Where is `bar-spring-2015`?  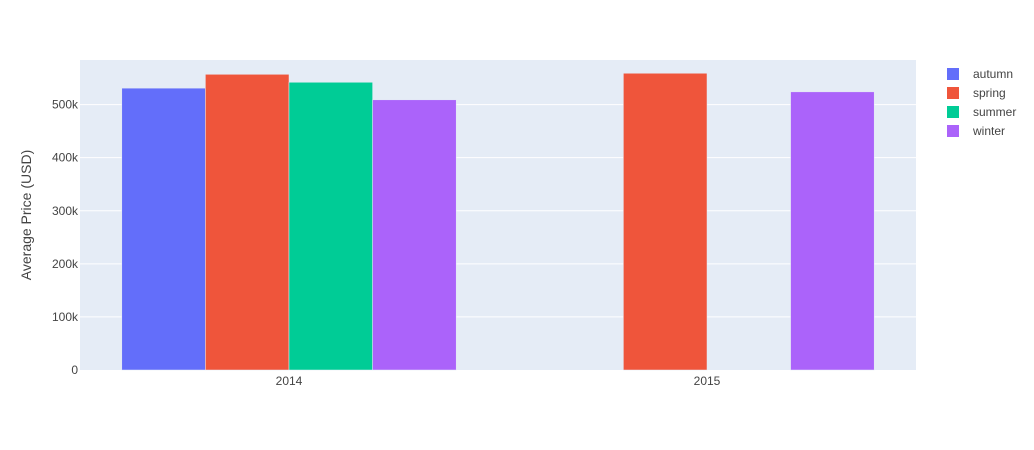 bar-spring-2015 is located at coordinates (665, 222).